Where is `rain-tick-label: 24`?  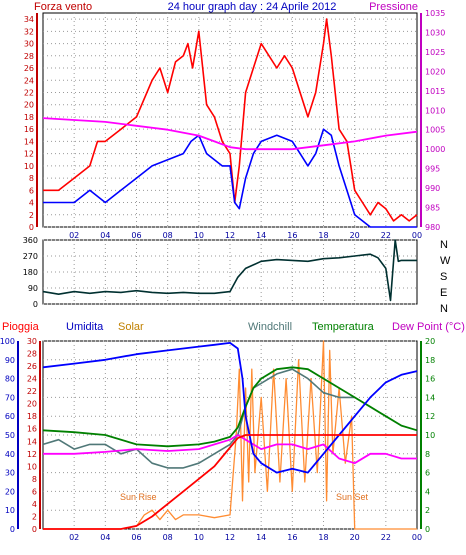 rain-tick-label: 24 is located at coordinates (32, 379).